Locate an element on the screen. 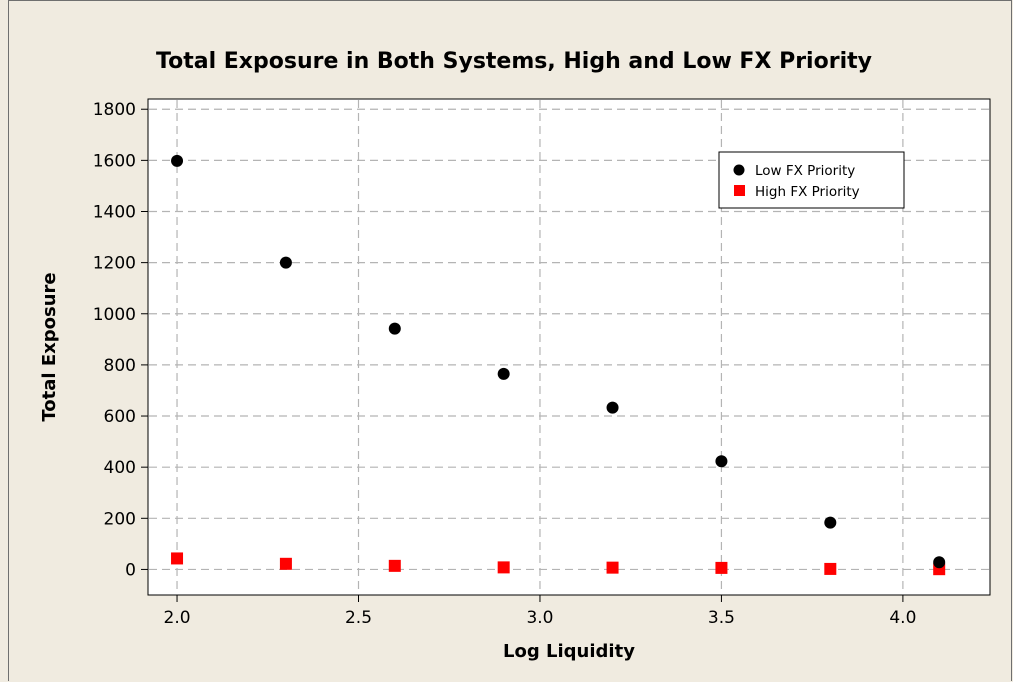 This screenshot has height=682, width=1013. y-tick-label: 0 is located at coordinates (130, 570).